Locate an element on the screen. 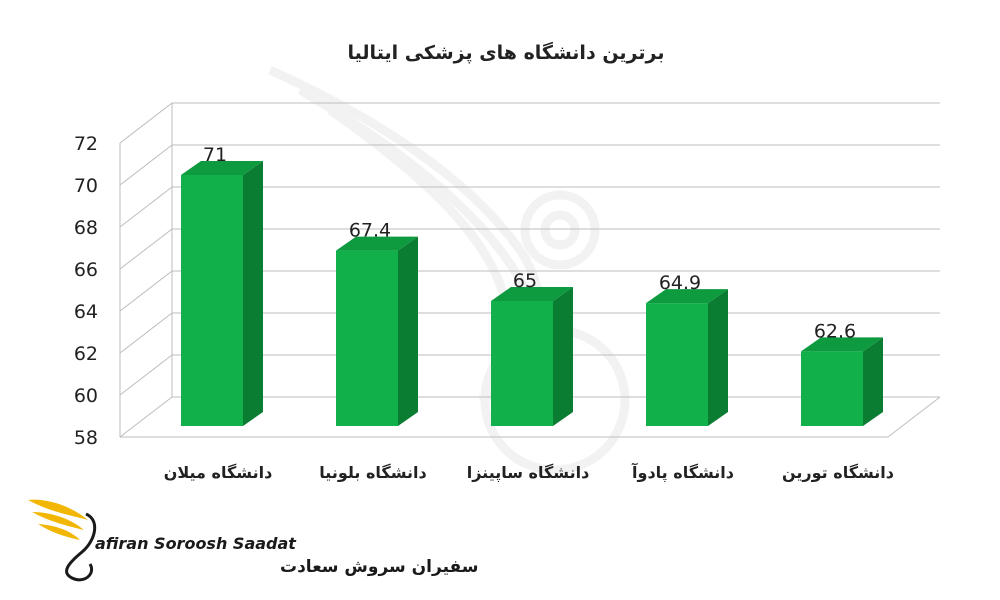 This screenshot has width=1000, height=600. category-label: دانشگاه میلان is located at coordinates (218, 472).